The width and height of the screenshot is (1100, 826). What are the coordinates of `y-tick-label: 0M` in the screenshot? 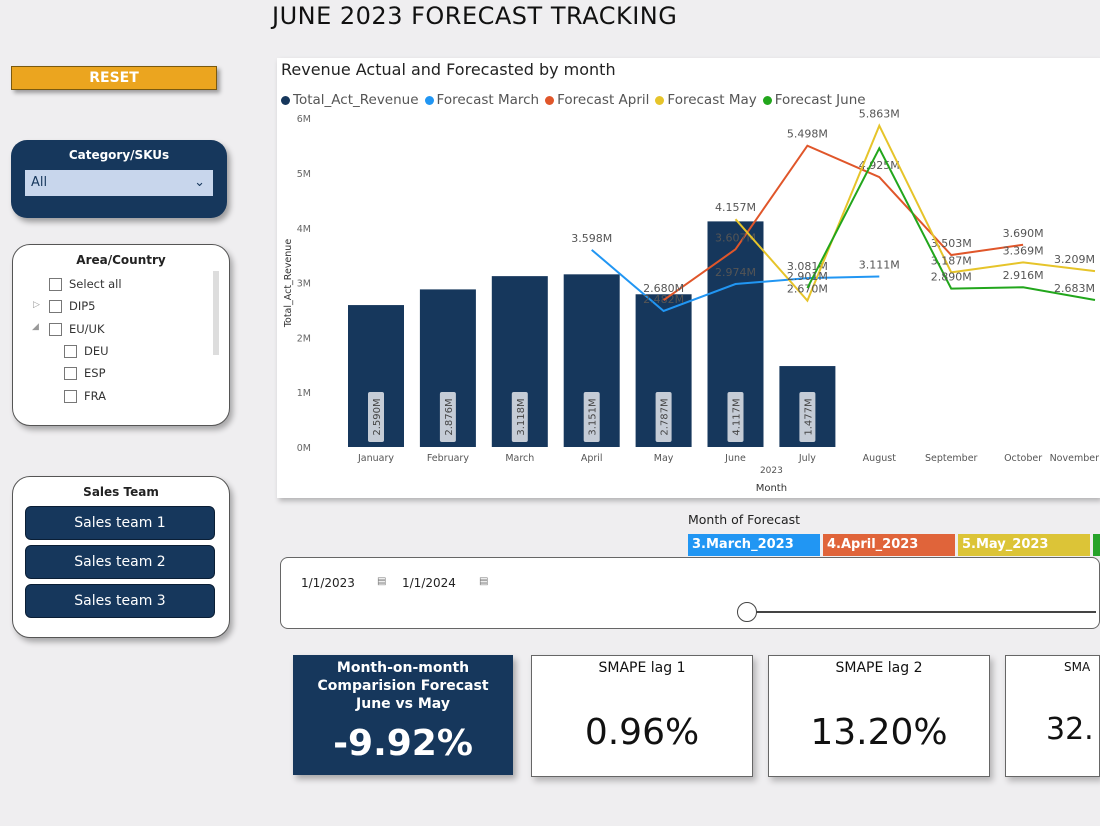 It's located at (304, 448).